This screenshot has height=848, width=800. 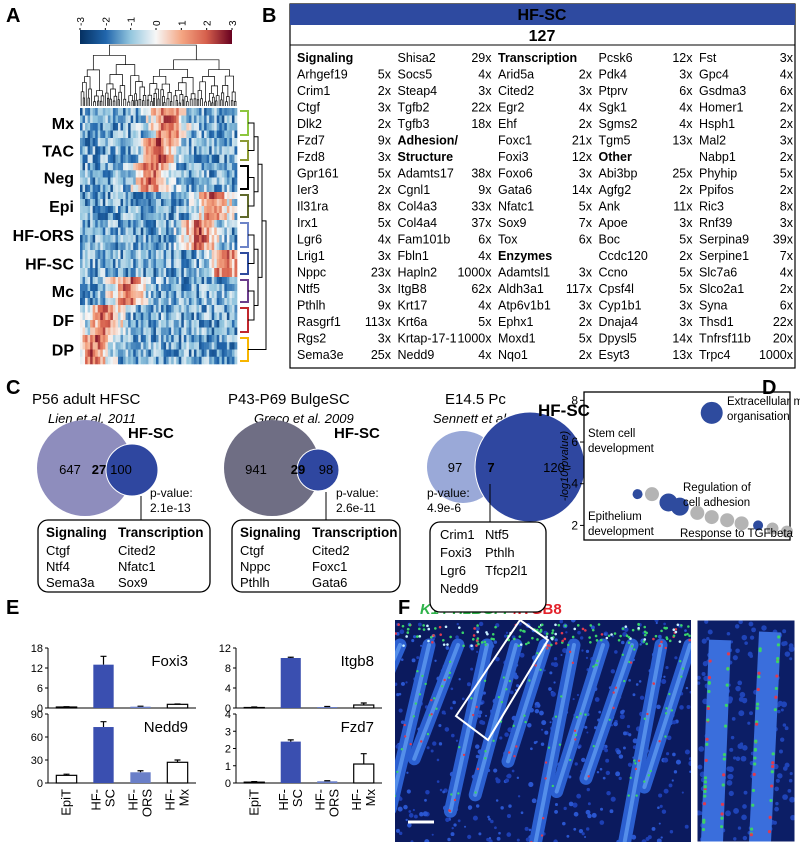 What do you see at coordinates (586, 355) in the screenshot?
I see `fold-change: 2x` at bounding box center [586, 355].